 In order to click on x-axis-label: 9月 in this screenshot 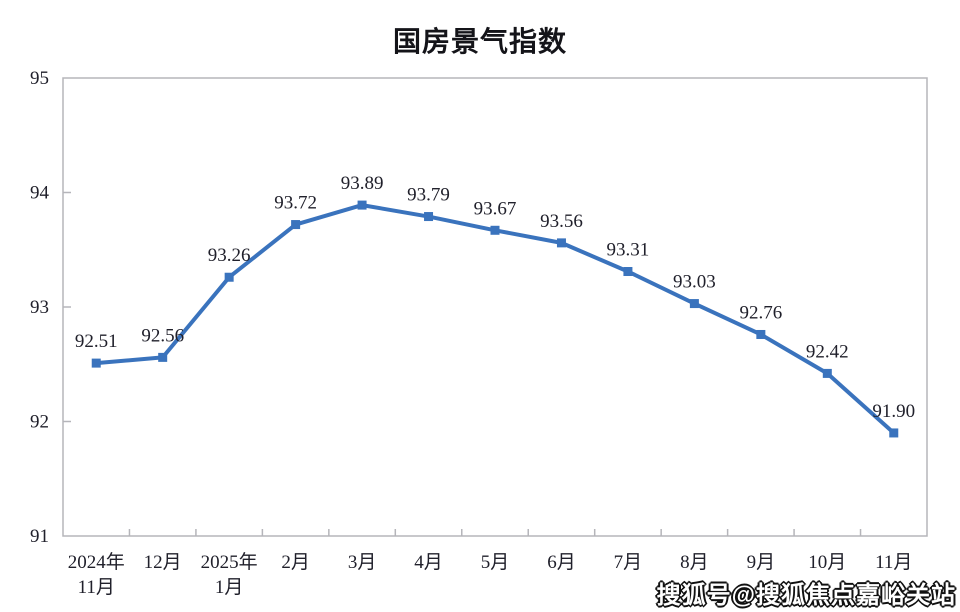, I will do `click(761, 562)`.